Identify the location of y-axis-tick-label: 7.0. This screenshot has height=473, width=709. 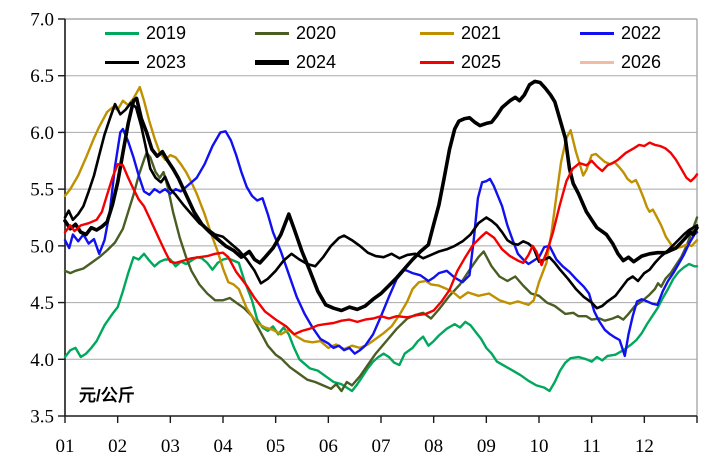
(42, 20).